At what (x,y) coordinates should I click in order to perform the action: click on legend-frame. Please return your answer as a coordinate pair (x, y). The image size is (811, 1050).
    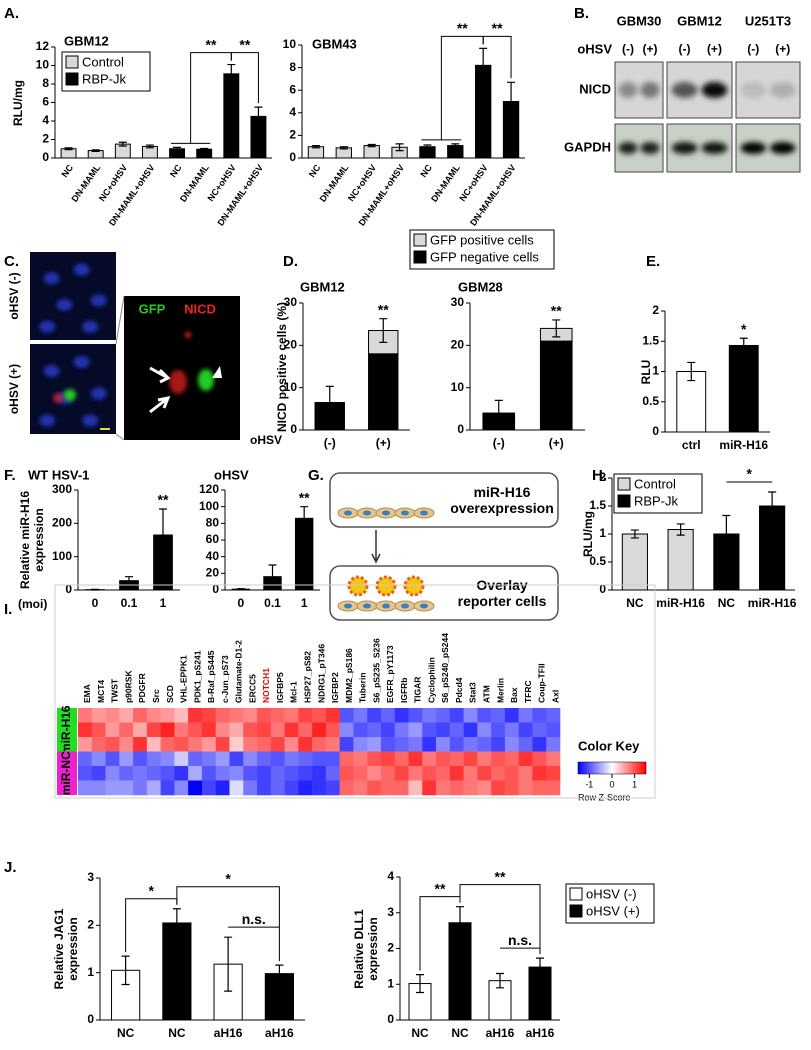
    Looking at the image, I should click on (482, 249).